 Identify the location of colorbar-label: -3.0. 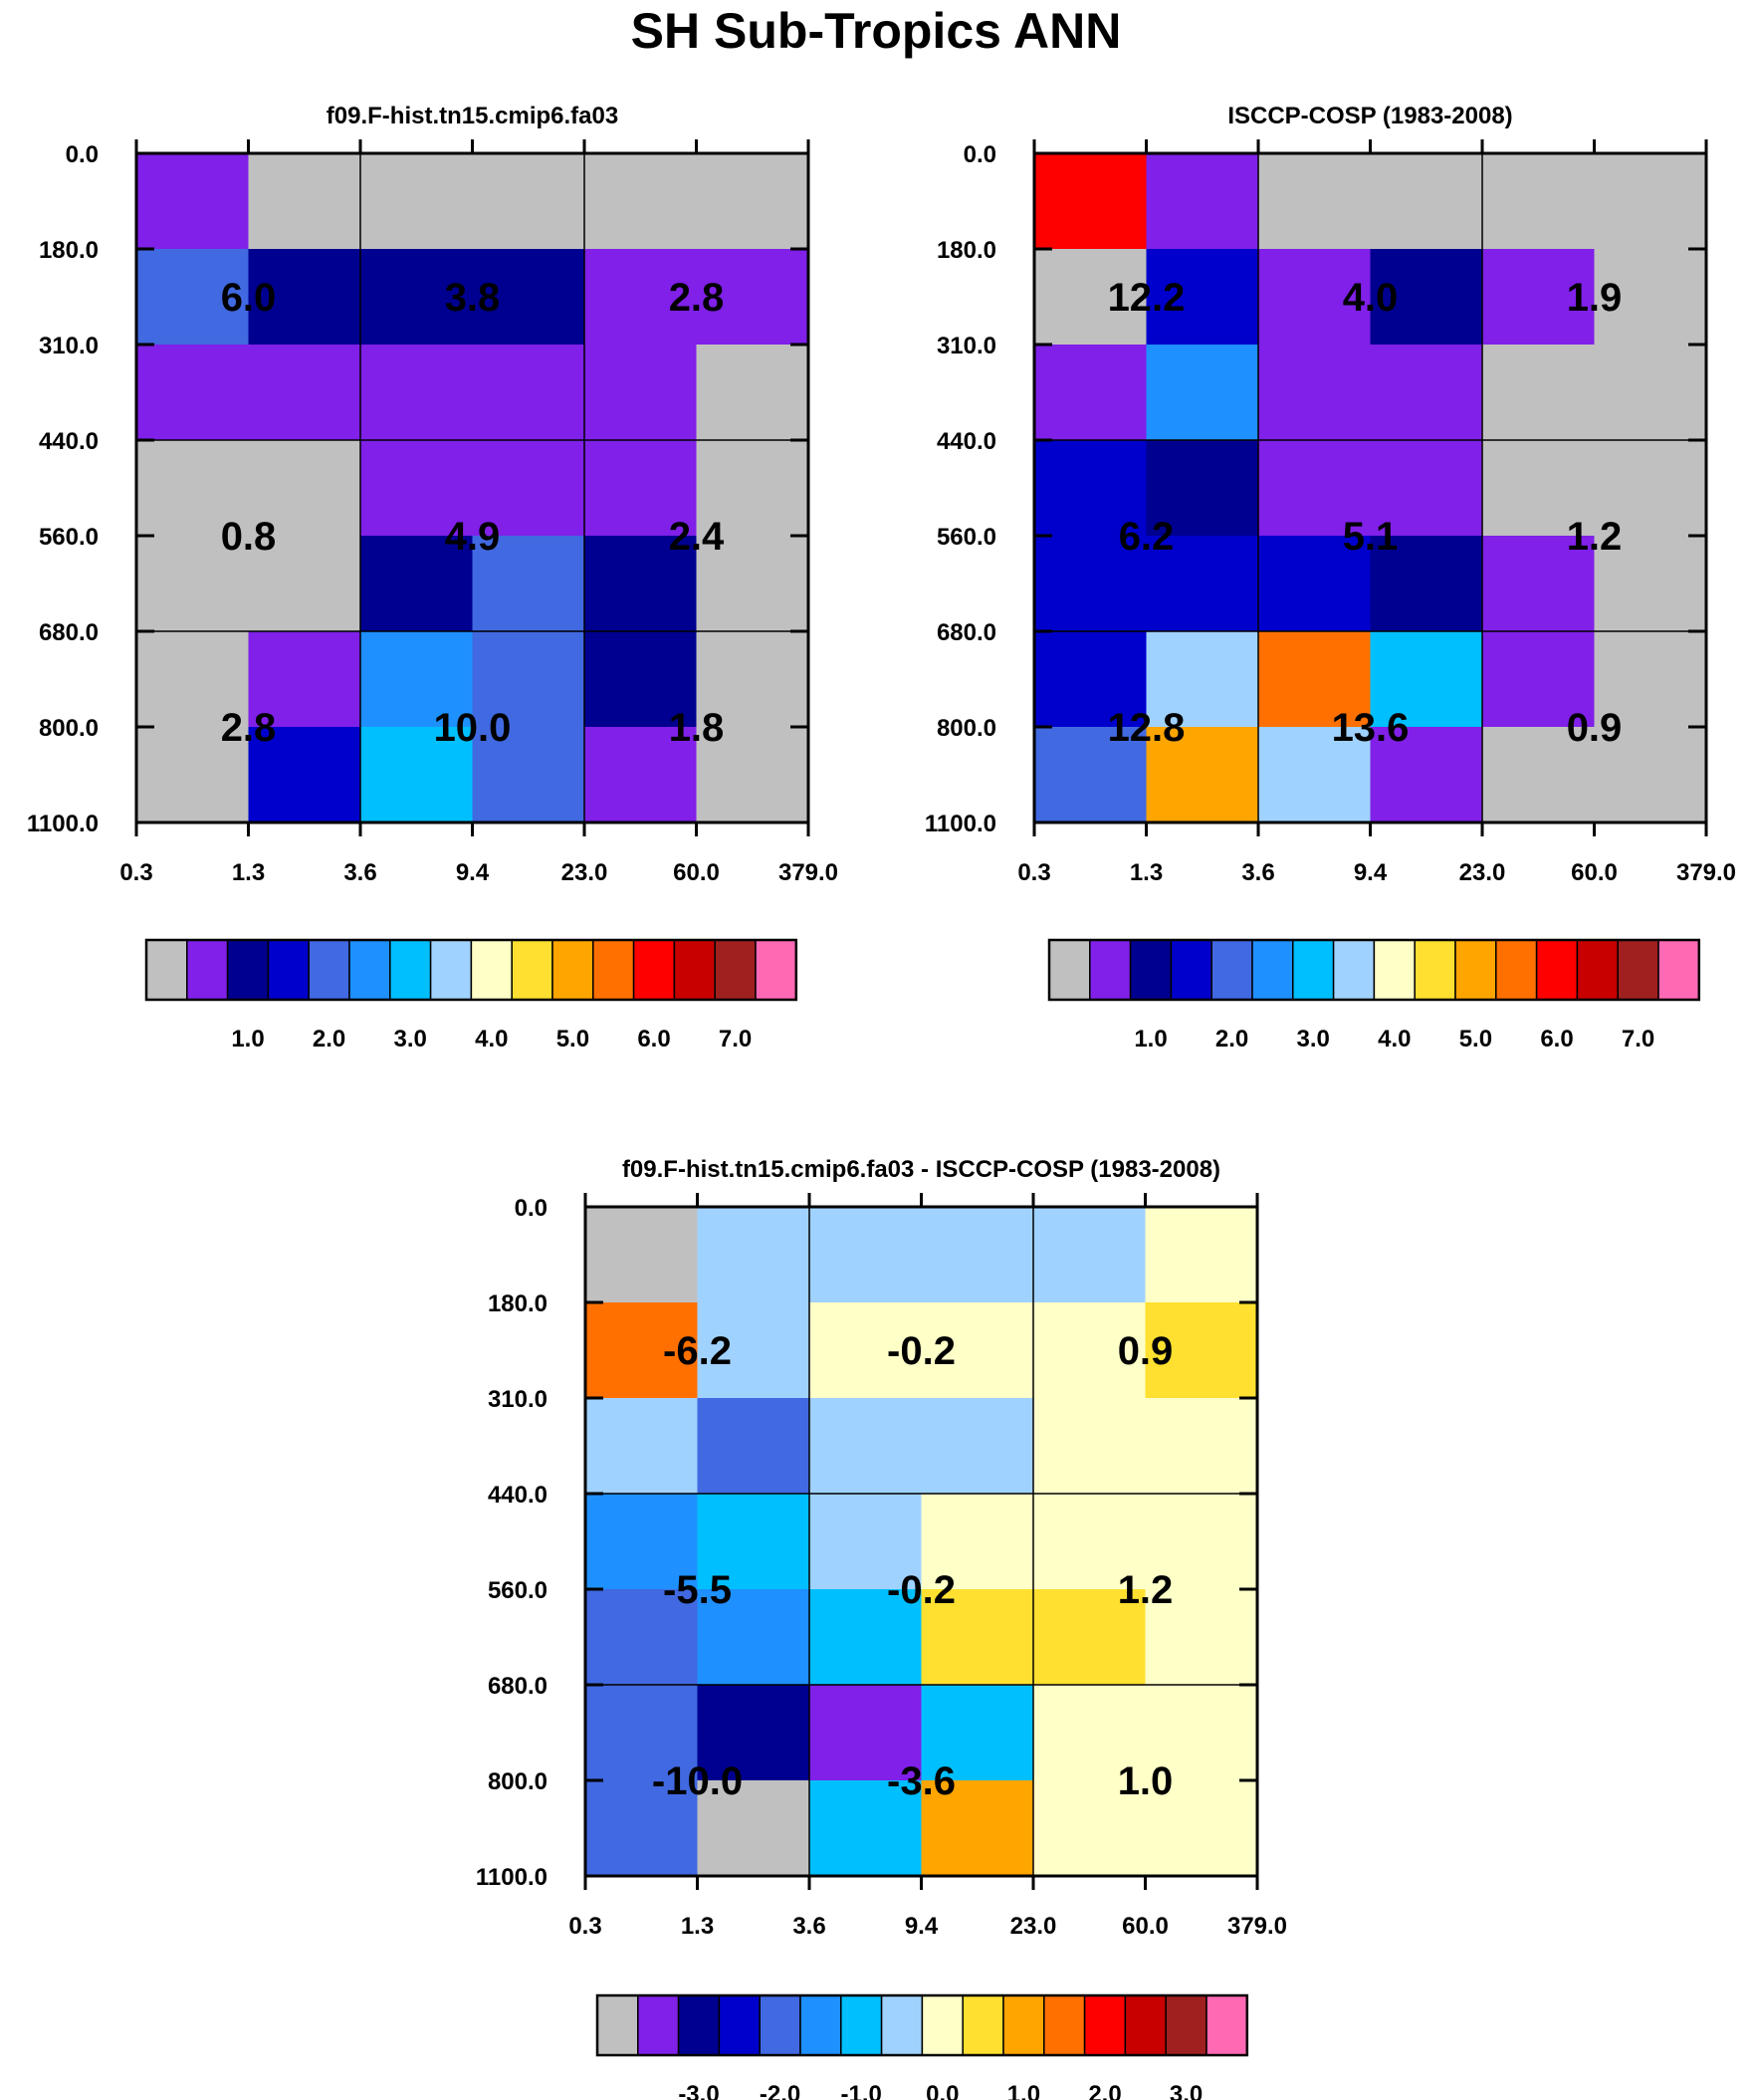
(698, 2090).